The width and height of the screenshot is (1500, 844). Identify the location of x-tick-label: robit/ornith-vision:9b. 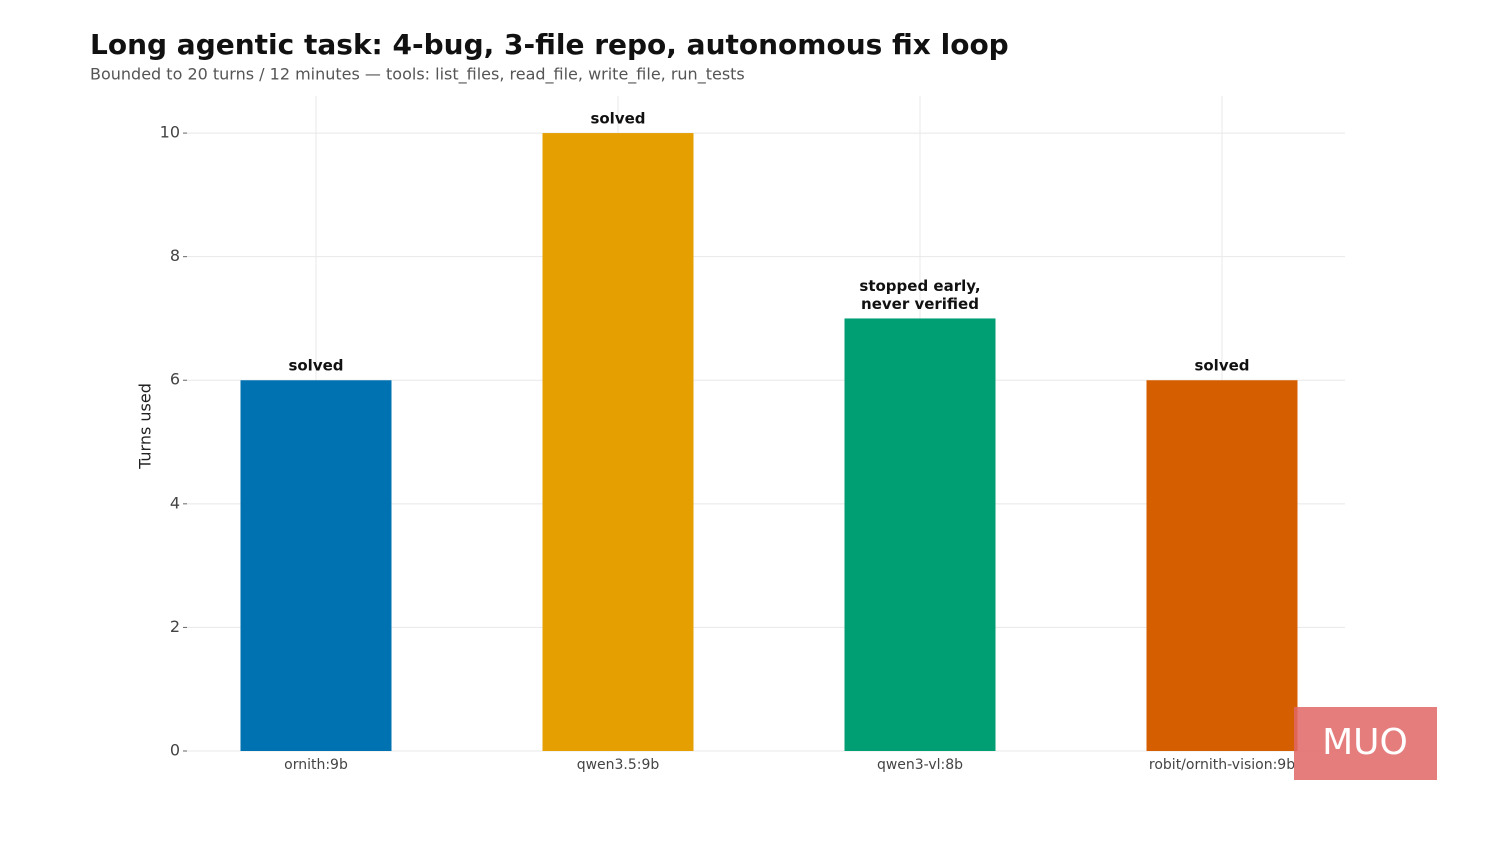
(1222, 765).